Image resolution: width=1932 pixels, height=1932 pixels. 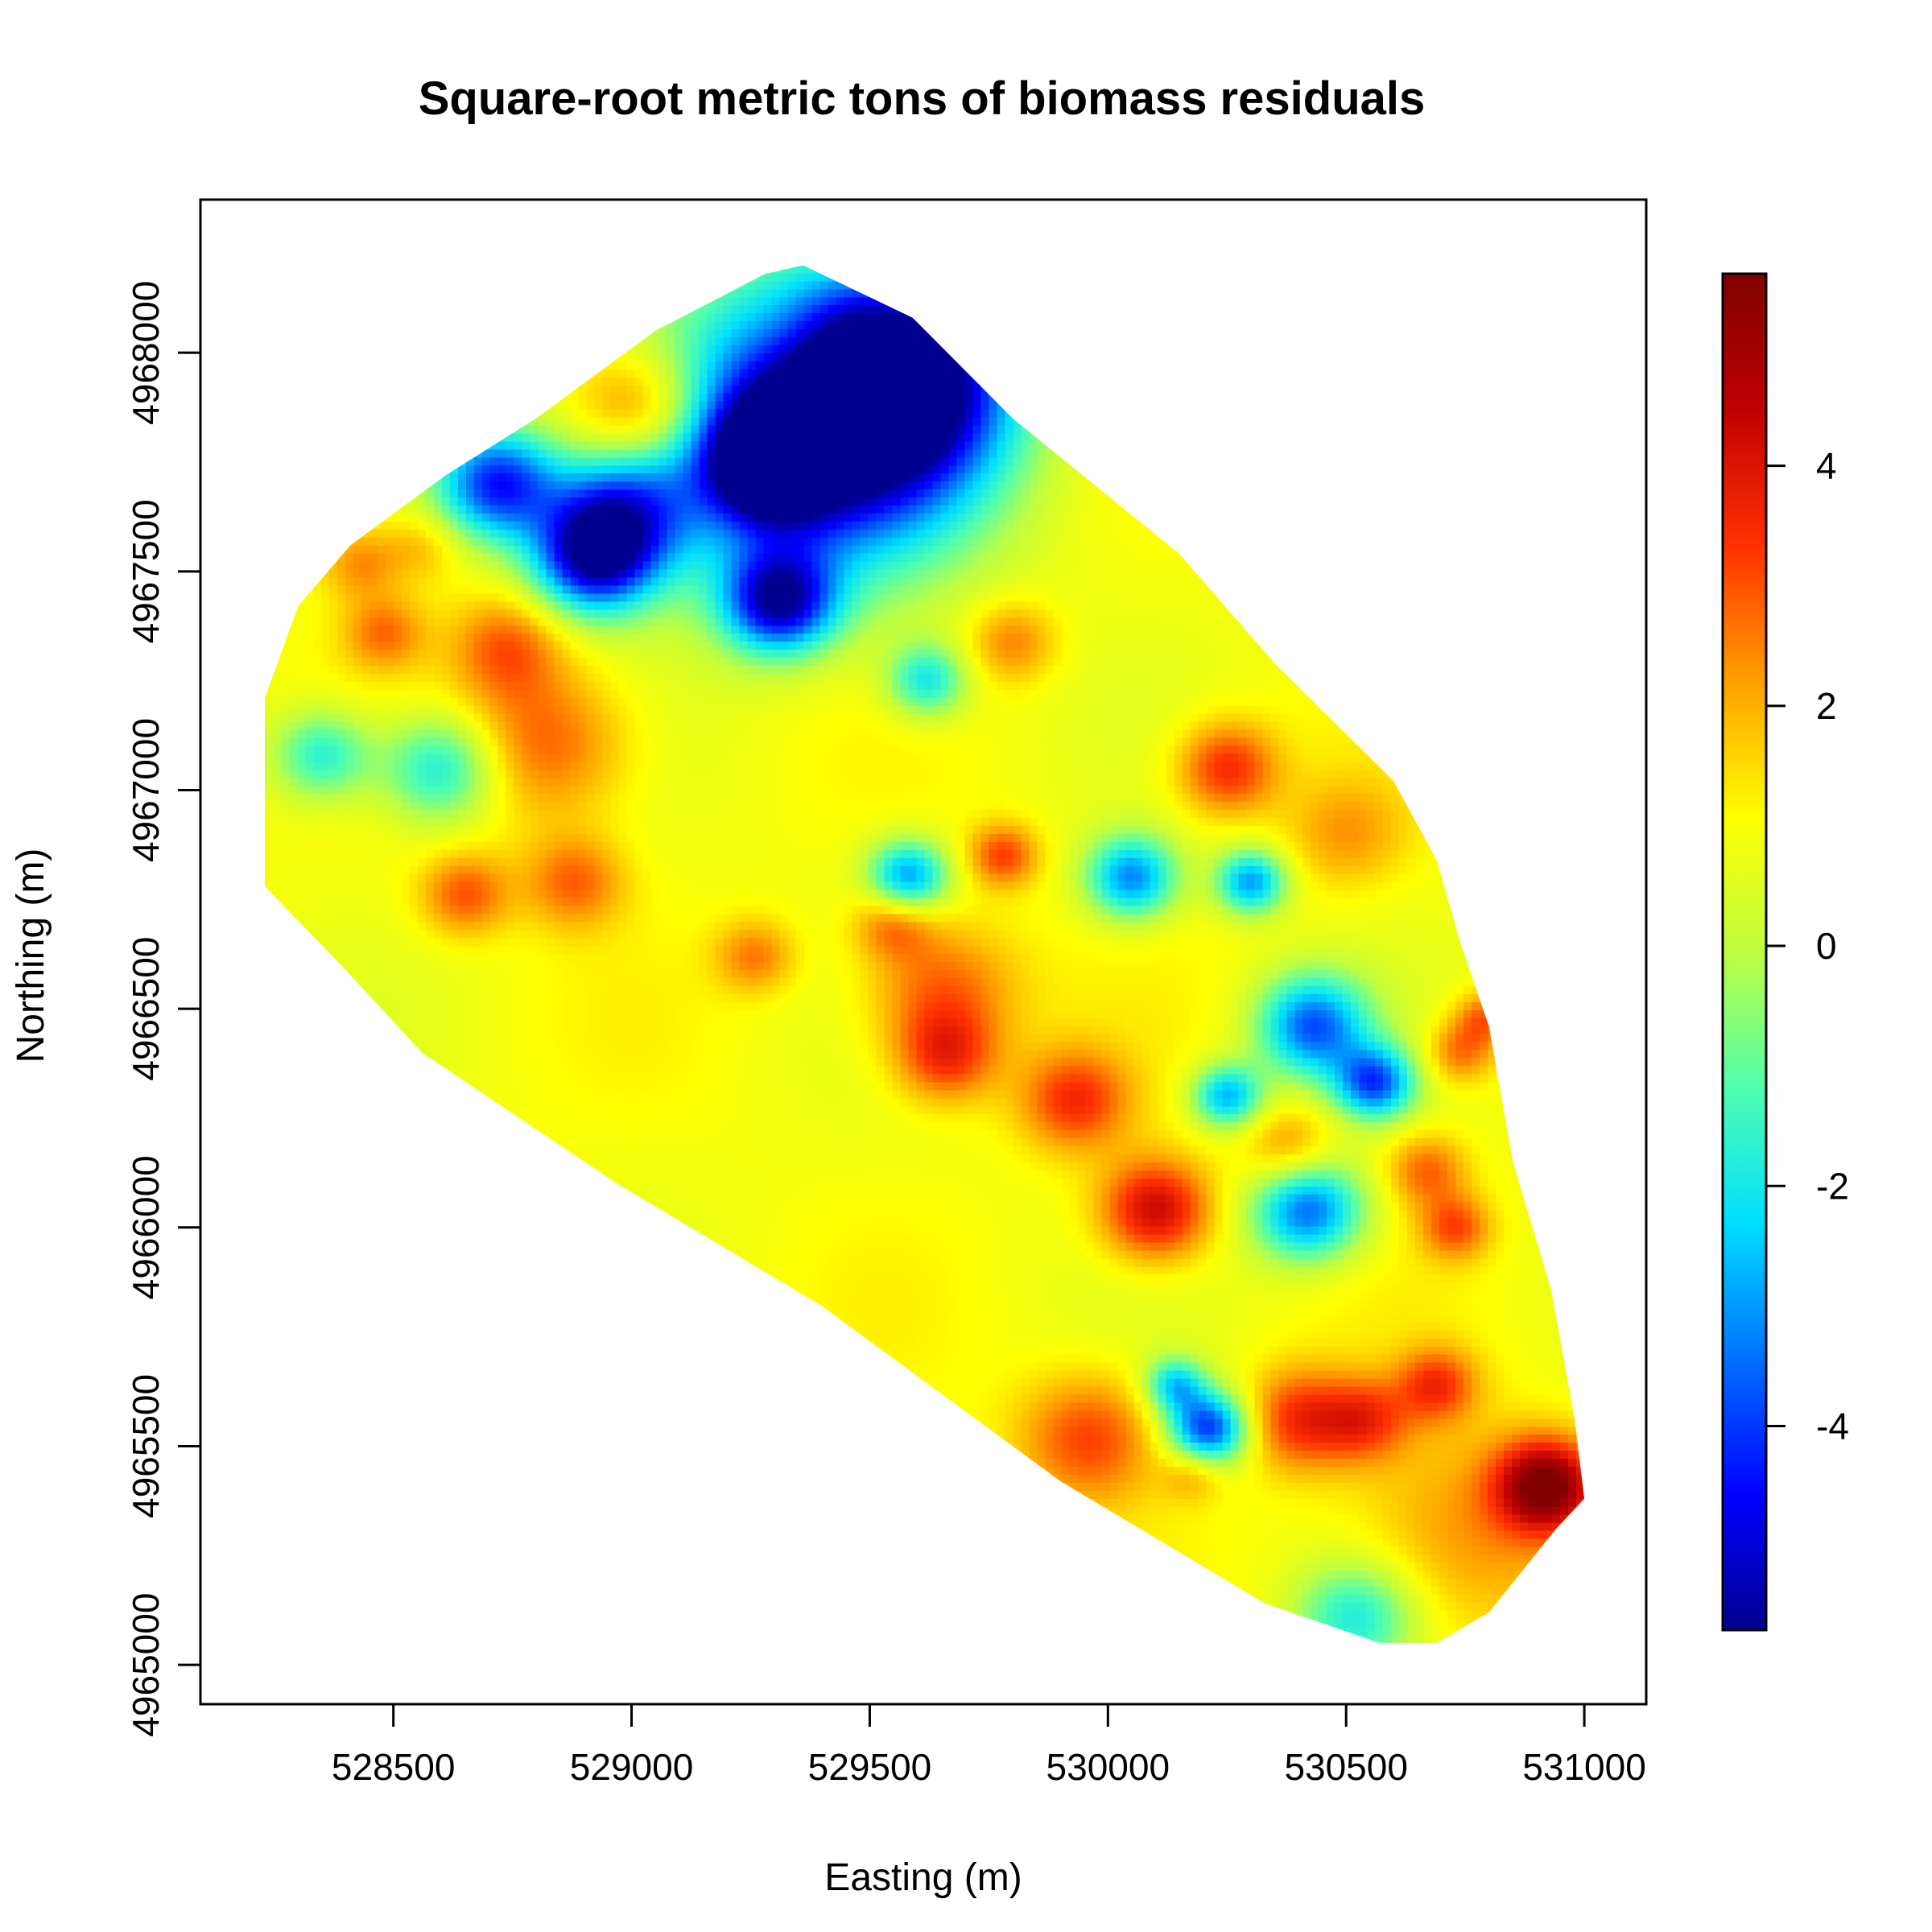 I want to click on y-tick-label: 4967500, so click(x=146, y=571).